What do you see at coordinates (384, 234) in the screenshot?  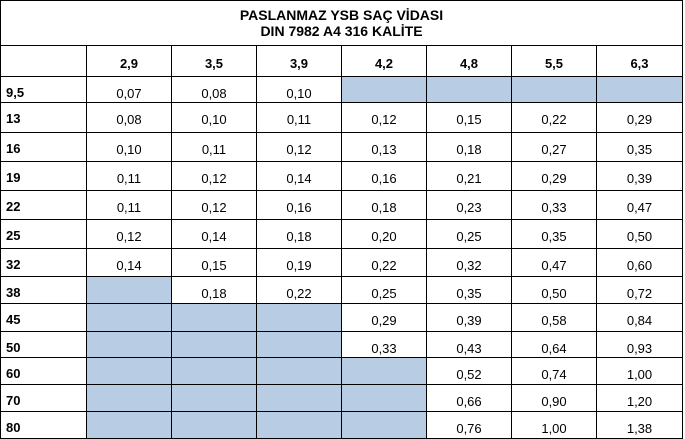 I see `table-cell: 0,20` at bounding box center [384, 234].